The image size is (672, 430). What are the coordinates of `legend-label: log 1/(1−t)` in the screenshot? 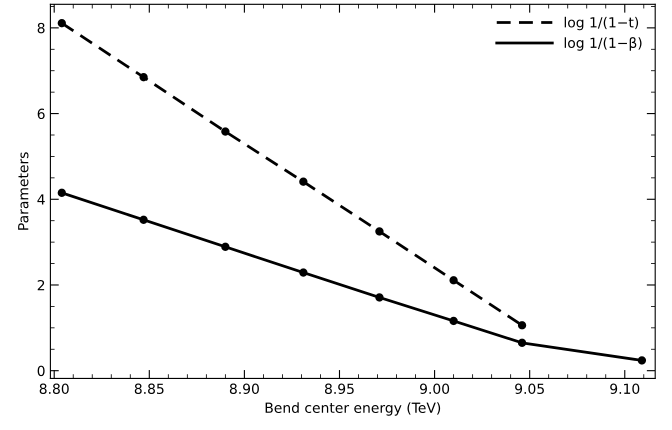 It's located at (601, 23).